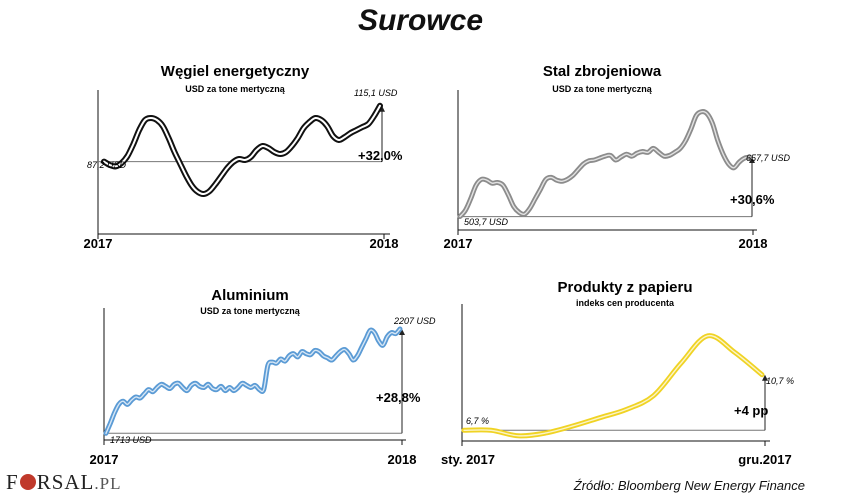 The height and width of the screenshot is (500, 841). Describe the element at coordinates (420, 20) in the screenshot. I see `main-title: Surowce` at that location.